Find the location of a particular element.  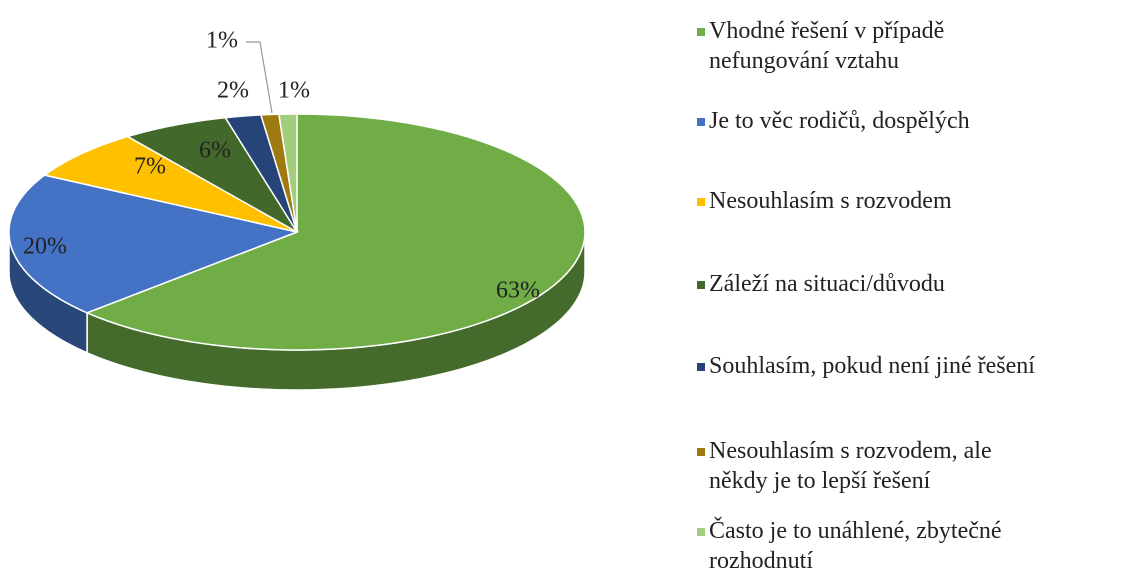

legend-label: Nesouhlasím s rozvodem is located at coordinates (830, 201).